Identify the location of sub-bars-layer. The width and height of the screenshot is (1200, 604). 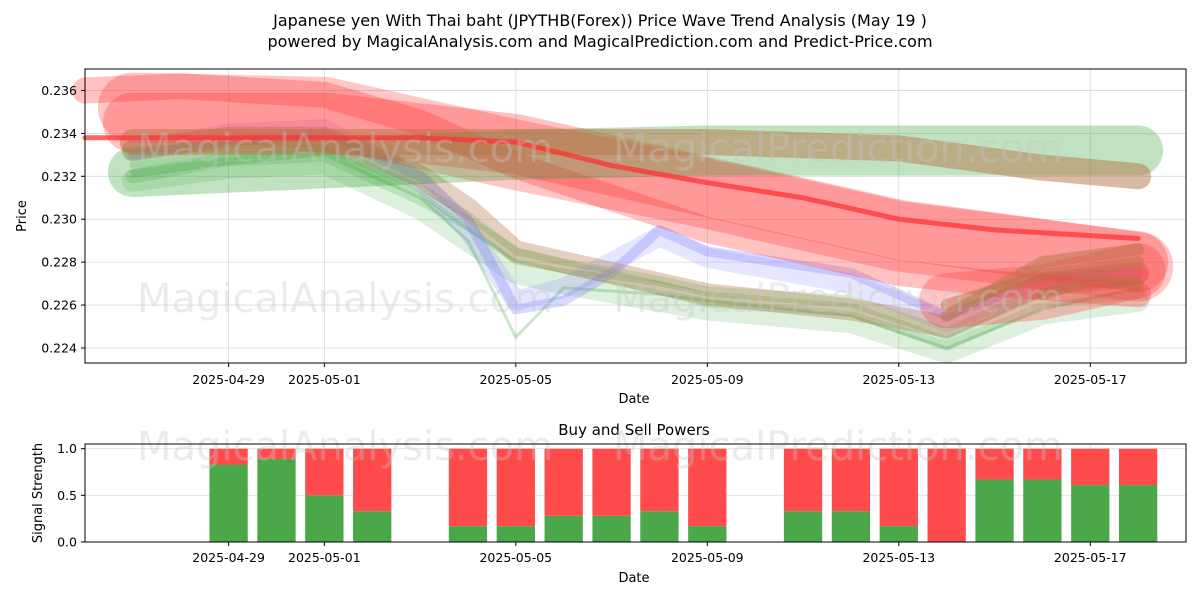
(683, 495).